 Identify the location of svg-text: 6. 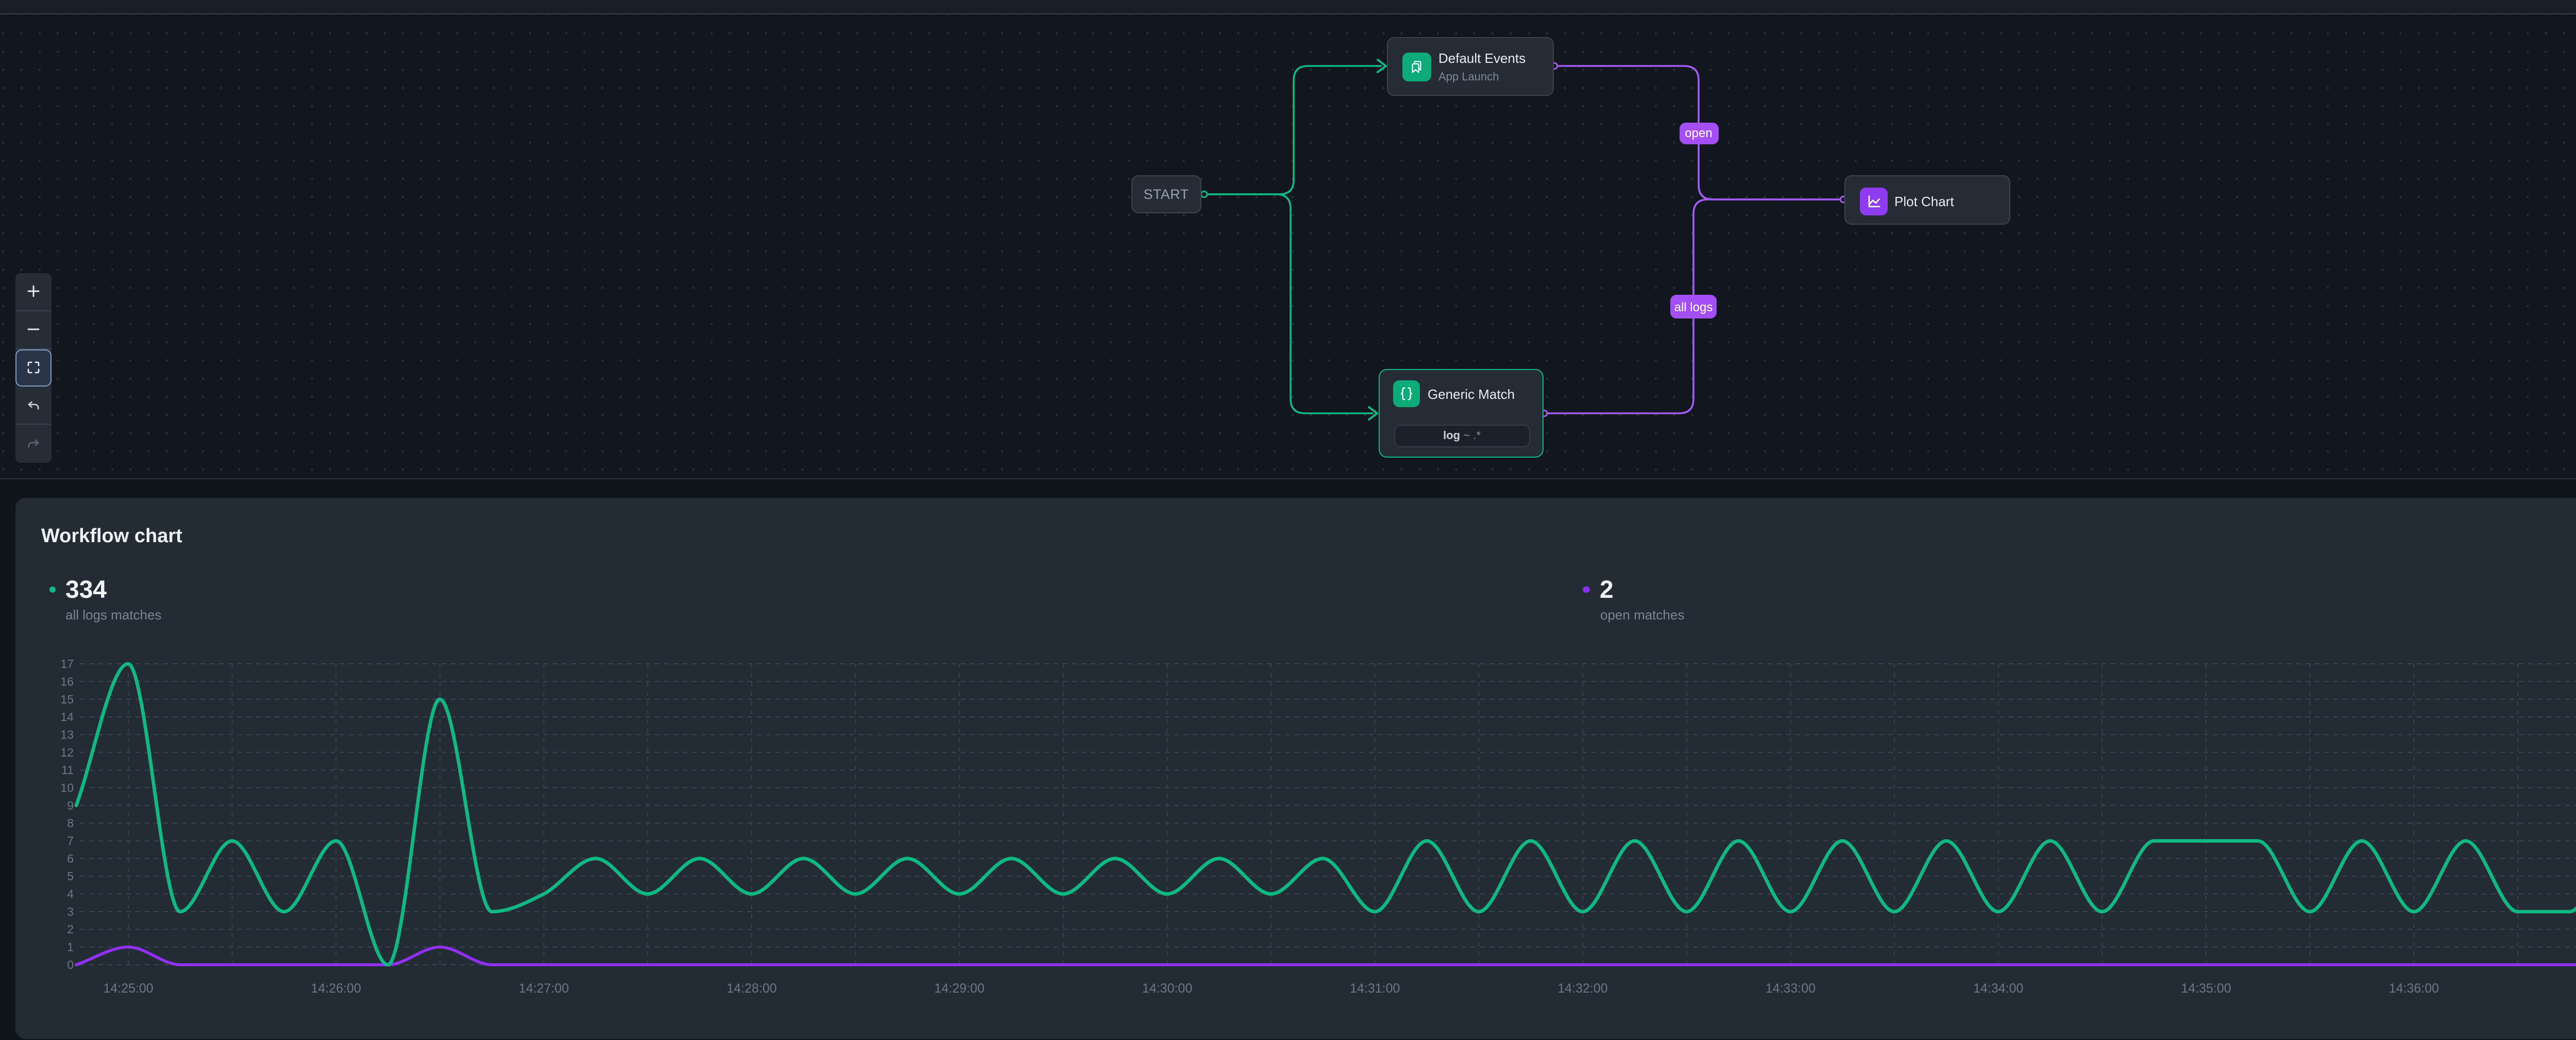
(70, 858).